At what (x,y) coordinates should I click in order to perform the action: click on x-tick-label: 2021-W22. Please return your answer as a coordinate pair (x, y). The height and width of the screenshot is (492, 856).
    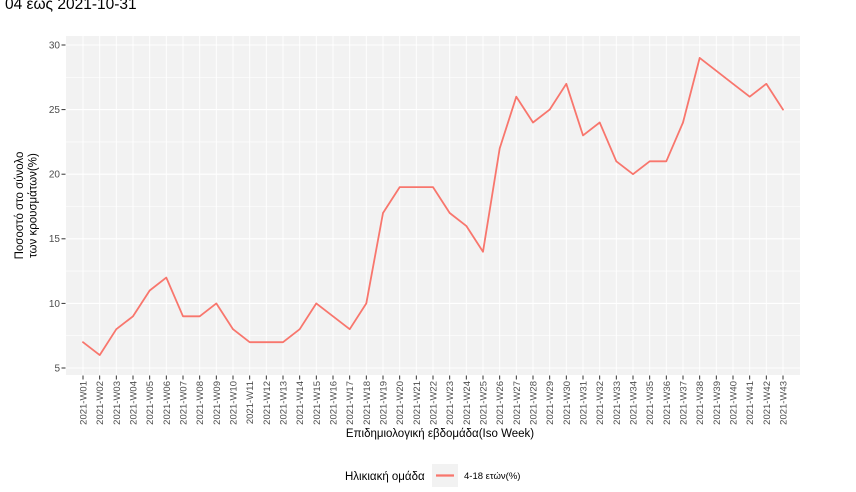
    Looking at the image, I should click on (434, 403).